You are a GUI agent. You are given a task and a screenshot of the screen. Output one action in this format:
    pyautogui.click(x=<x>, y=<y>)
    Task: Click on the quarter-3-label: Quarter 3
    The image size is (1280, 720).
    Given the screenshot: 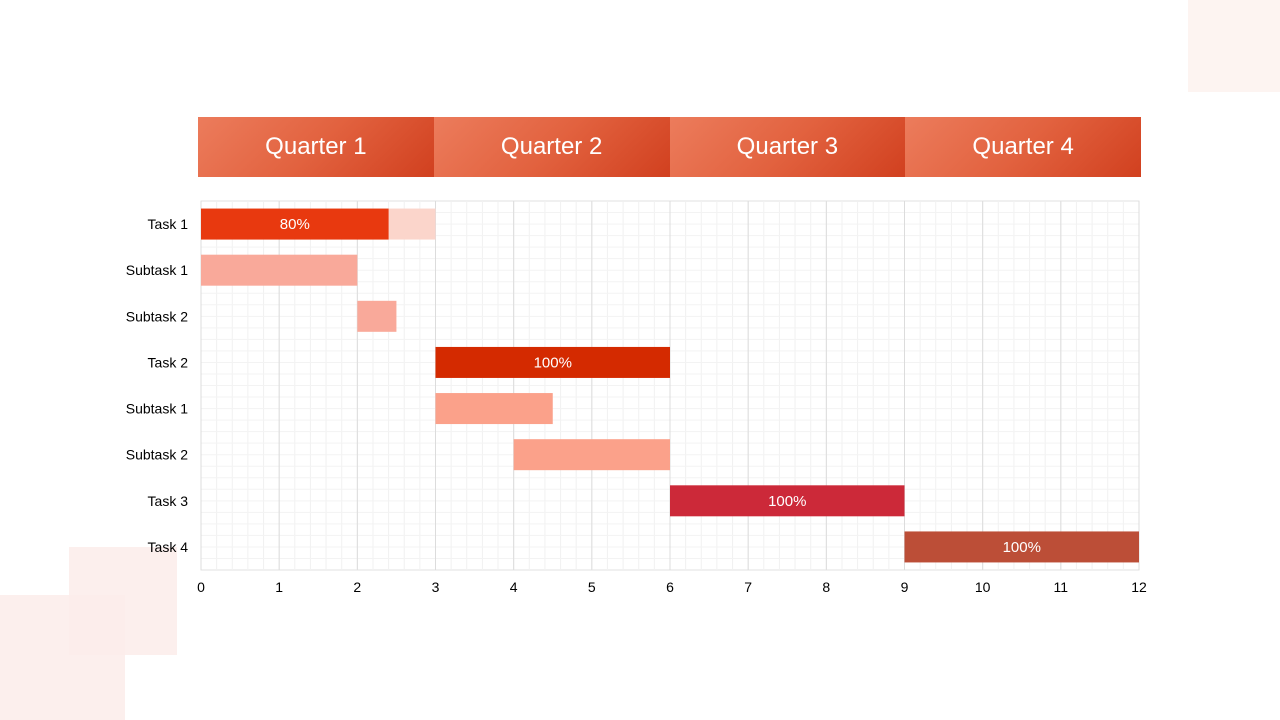 What is the action you would take?
    pyautogui.click(x=787, y=147)
    